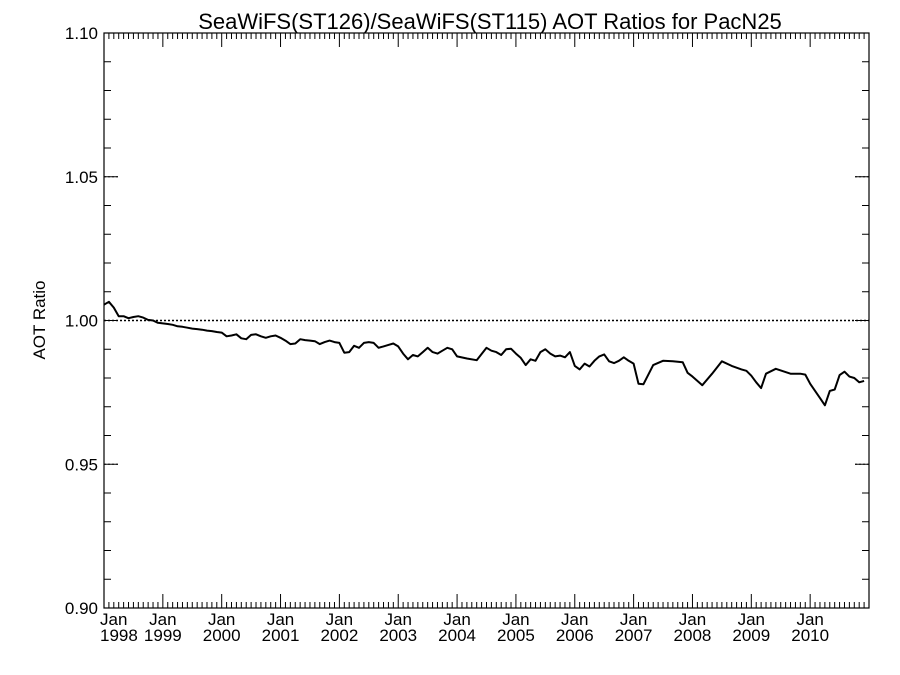 This screenshot has height=675, width=900. I want to click on x-tick-label-year: 2003, so click(398, 635).